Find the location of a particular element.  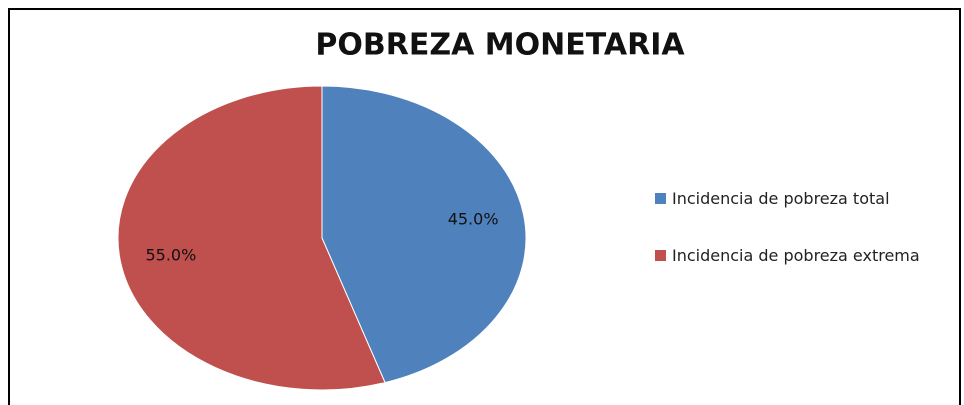

data-label: 55.0% is located at coordinates (170, 254).